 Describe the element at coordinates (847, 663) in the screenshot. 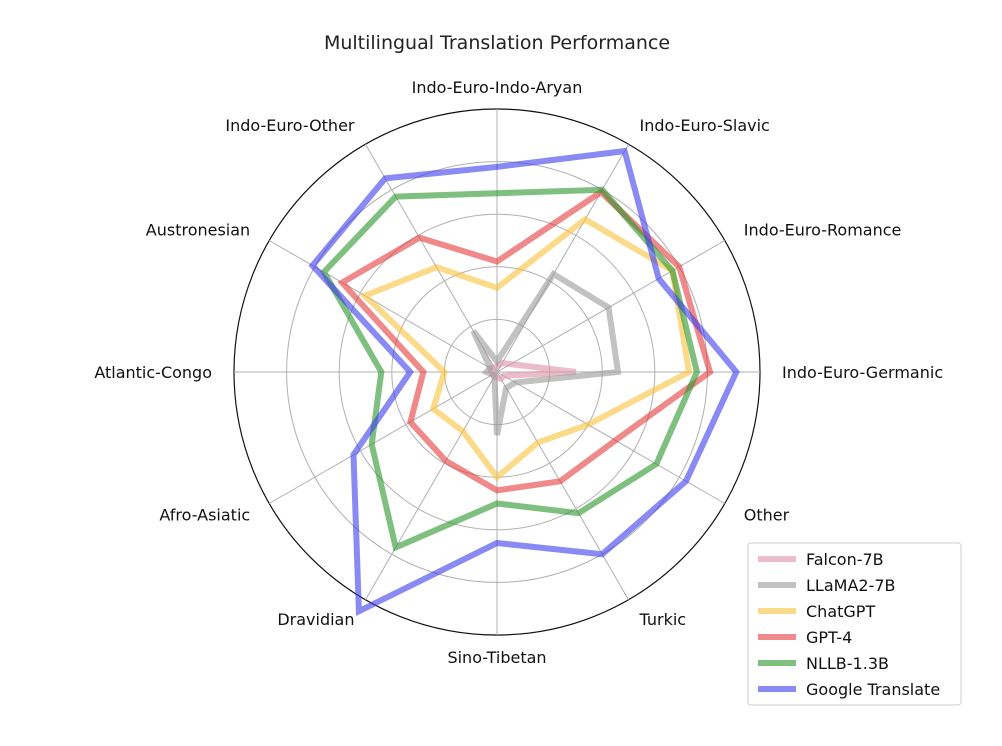

I see `legend-label: NLLB-1.3B` at that location.